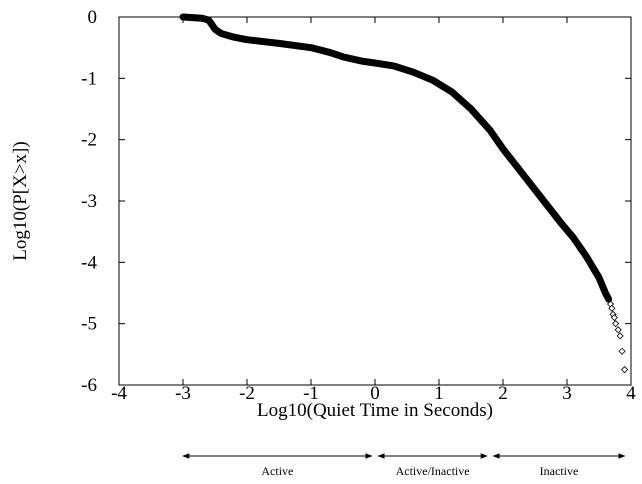  Describe the element at coordinates (311, 393) in the screenshot. I see `x-tick-label: -1` at that location.